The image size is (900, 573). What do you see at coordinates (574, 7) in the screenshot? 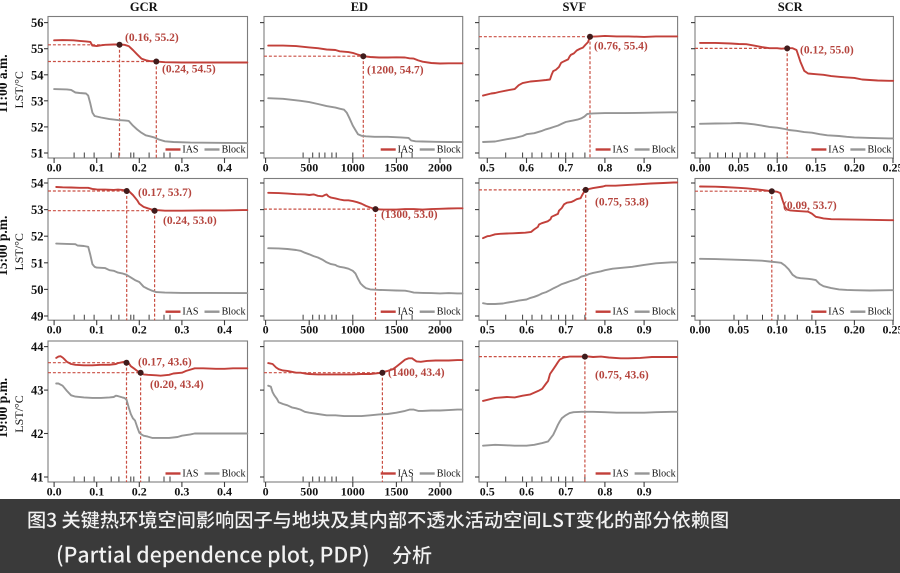
I see `svg-text: SVF` at bounding box center [574, 7].